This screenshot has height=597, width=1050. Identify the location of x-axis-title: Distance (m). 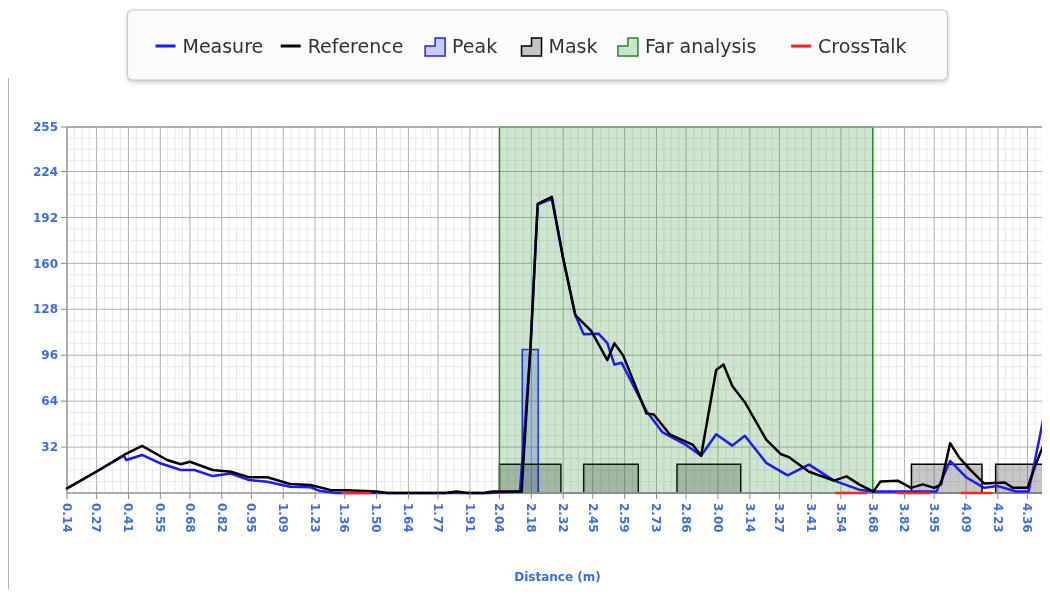
(557, 577).